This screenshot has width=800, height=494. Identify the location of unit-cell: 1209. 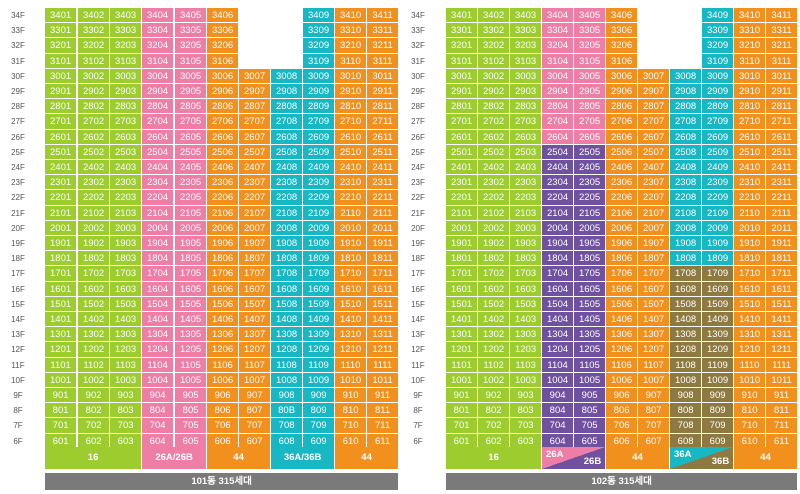
(718, 350).